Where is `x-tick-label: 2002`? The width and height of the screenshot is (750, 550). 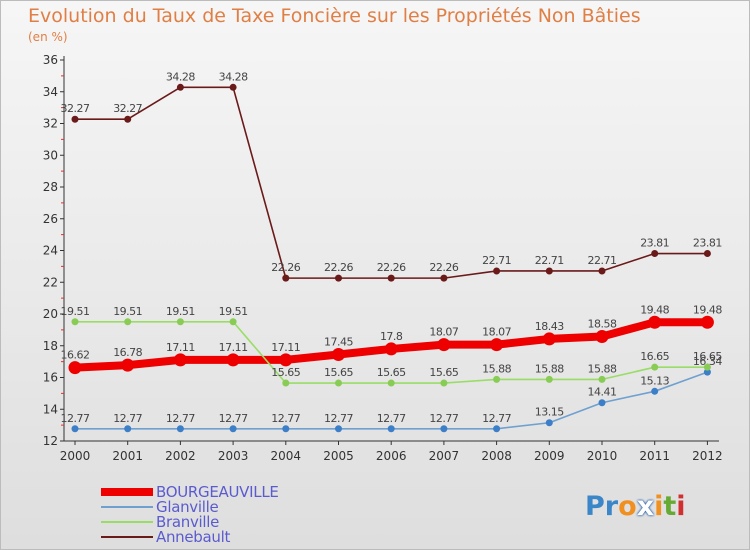
x-tick-label: 2002 is located at coordinates (180, 456).